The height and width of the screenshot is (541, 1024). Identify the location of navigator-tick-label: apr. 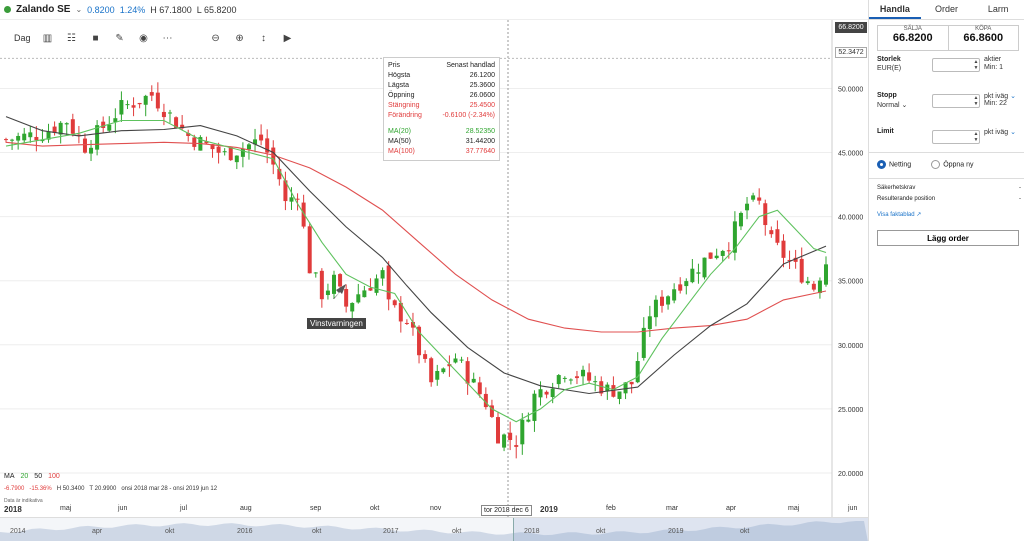
(97, 531).